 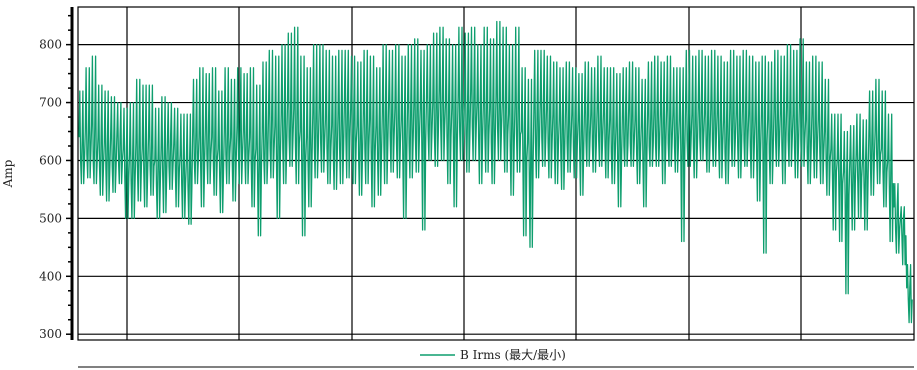 I want to click on y-tick-label: 700, so click(x=50, y=103).